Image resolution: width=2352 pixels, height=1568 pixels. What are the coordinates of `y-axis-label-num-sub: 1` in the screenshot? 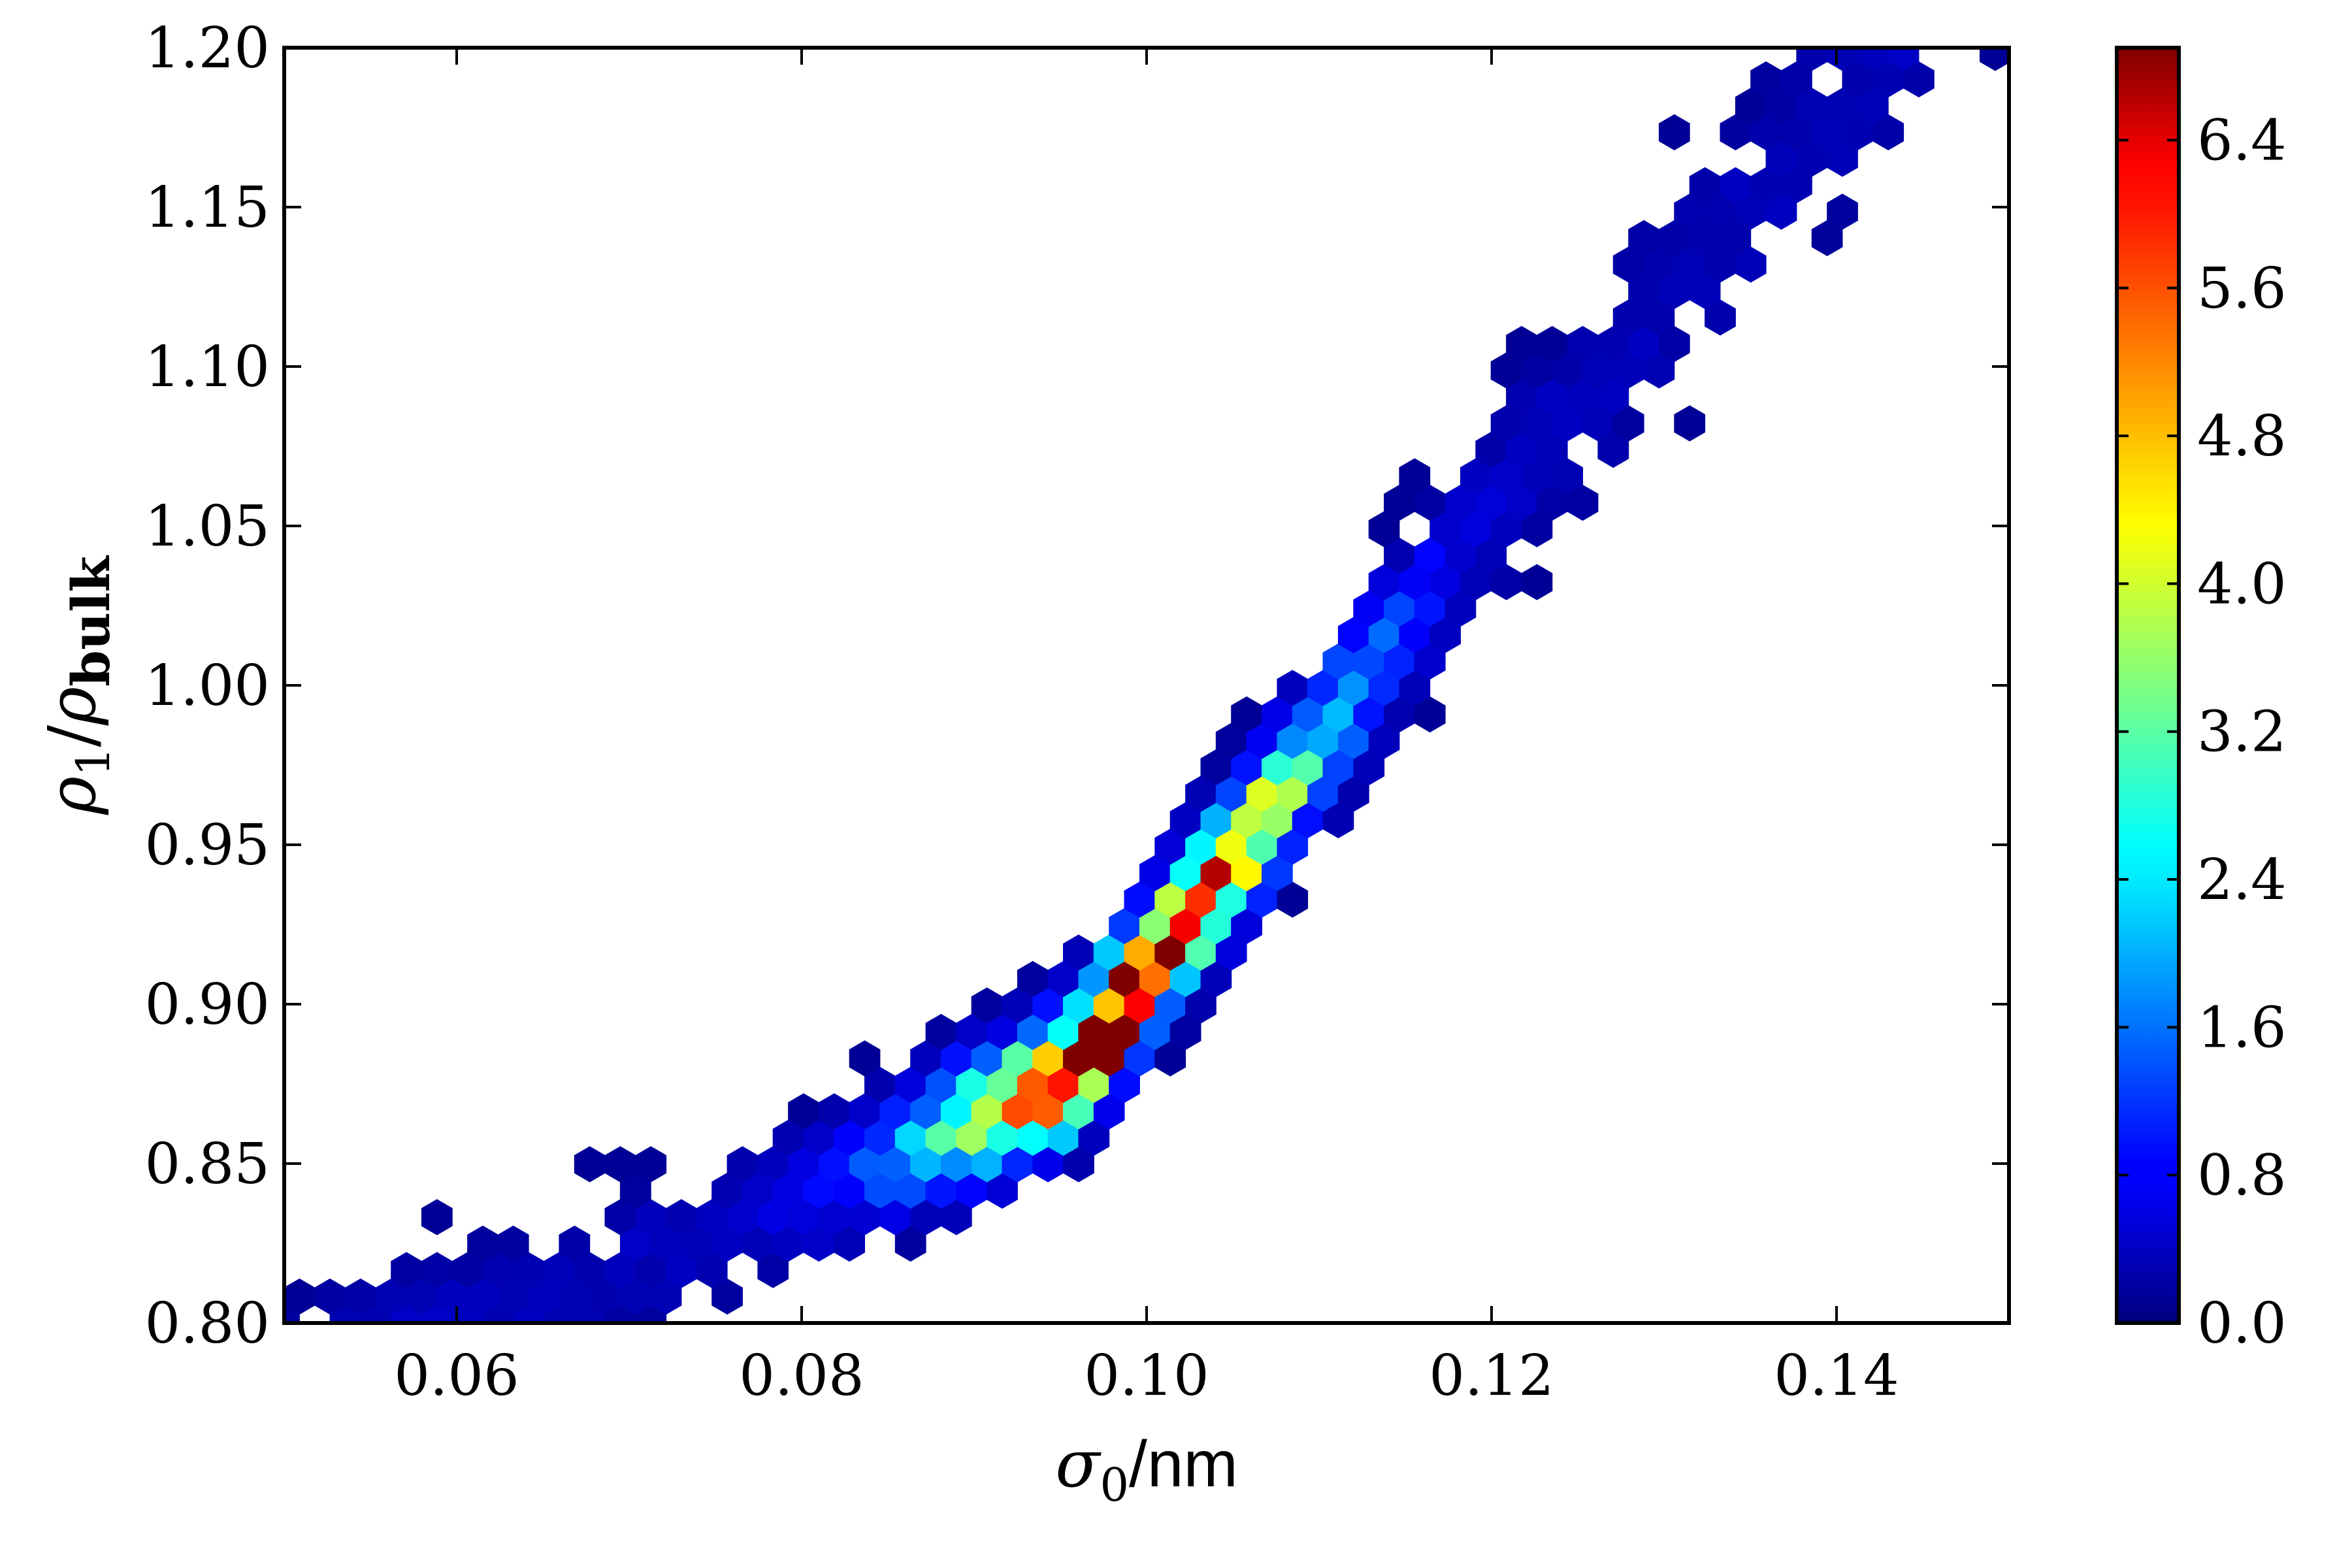 It's located at (93, 762).